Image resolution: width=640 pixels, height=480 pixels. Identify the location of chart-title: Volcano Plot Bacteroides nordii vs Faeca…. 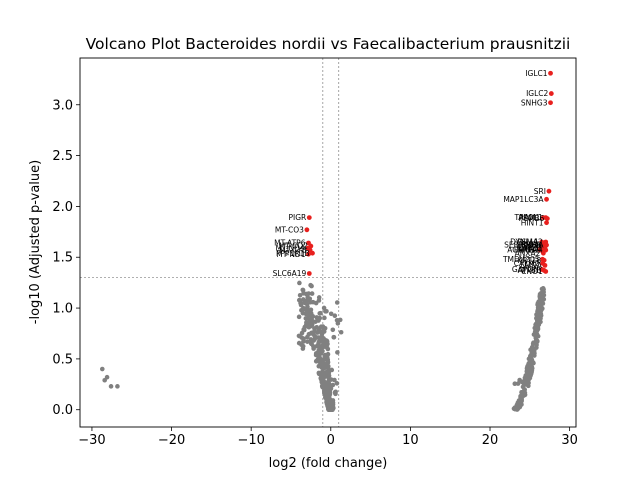
(328, 44).